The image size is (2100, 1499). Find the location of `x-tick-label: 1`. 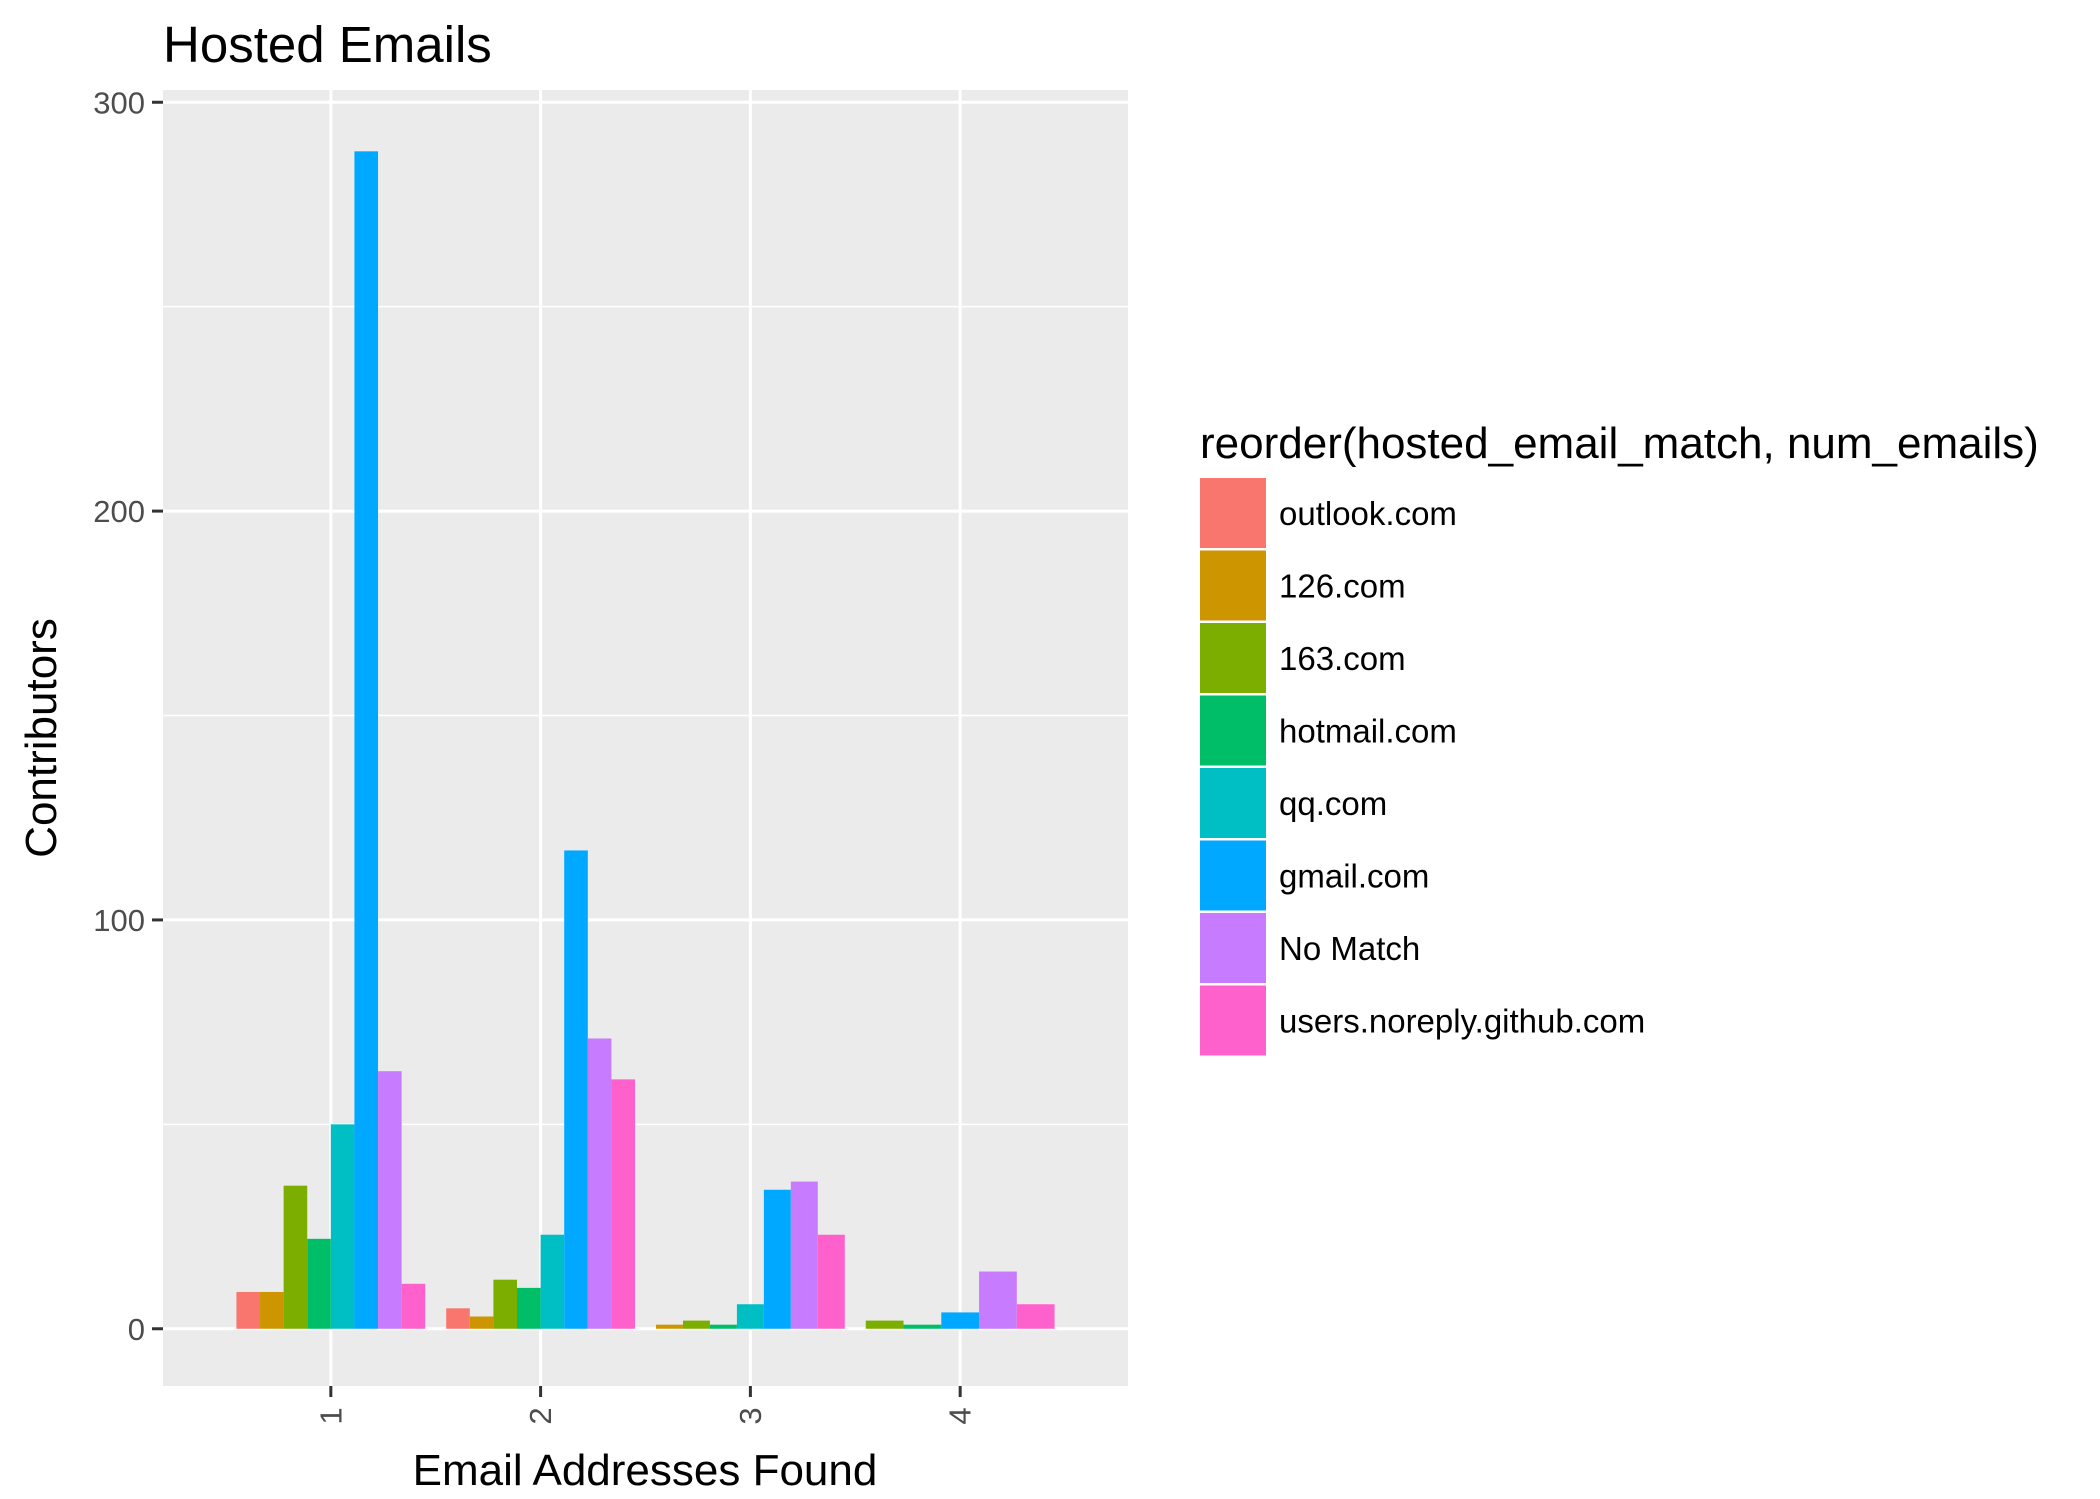

x-tick-label: 1 is located at coordinates (330, 1415).